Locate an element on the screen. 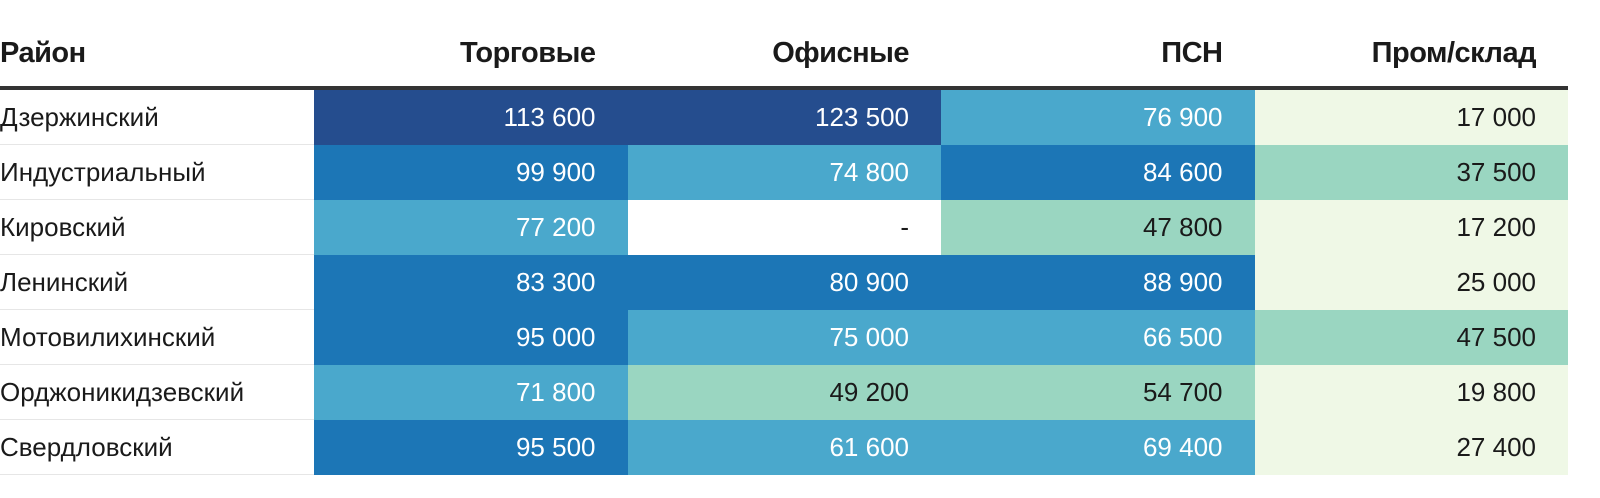 Image resolution: width=1600 pixels, height=498 pixels. district-cell: Свердловский is located at coordinates (157, 447).